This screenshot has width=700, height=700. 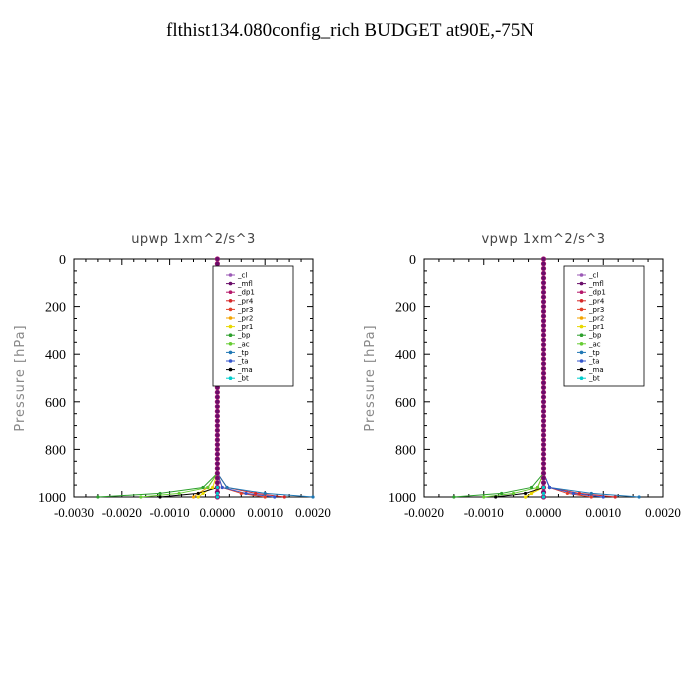 What do you see at coordinates (55, 308) in the screenshot?
I see `y-tick-label: 200` at bounding box center [55, 308].